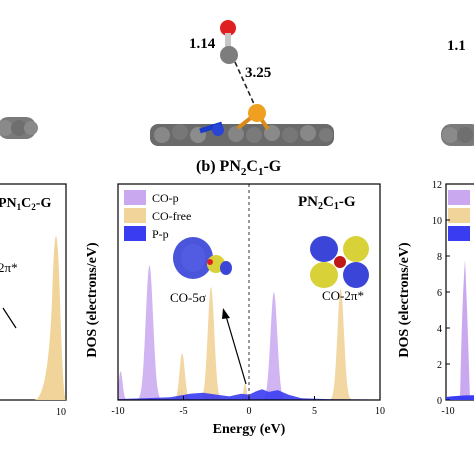 This screenshot has width=474, height=474. What do you see at coordinates (439, 293) in the screenshot?
I see `right-y-tick-label: 6` at bounding box center [439, 293].